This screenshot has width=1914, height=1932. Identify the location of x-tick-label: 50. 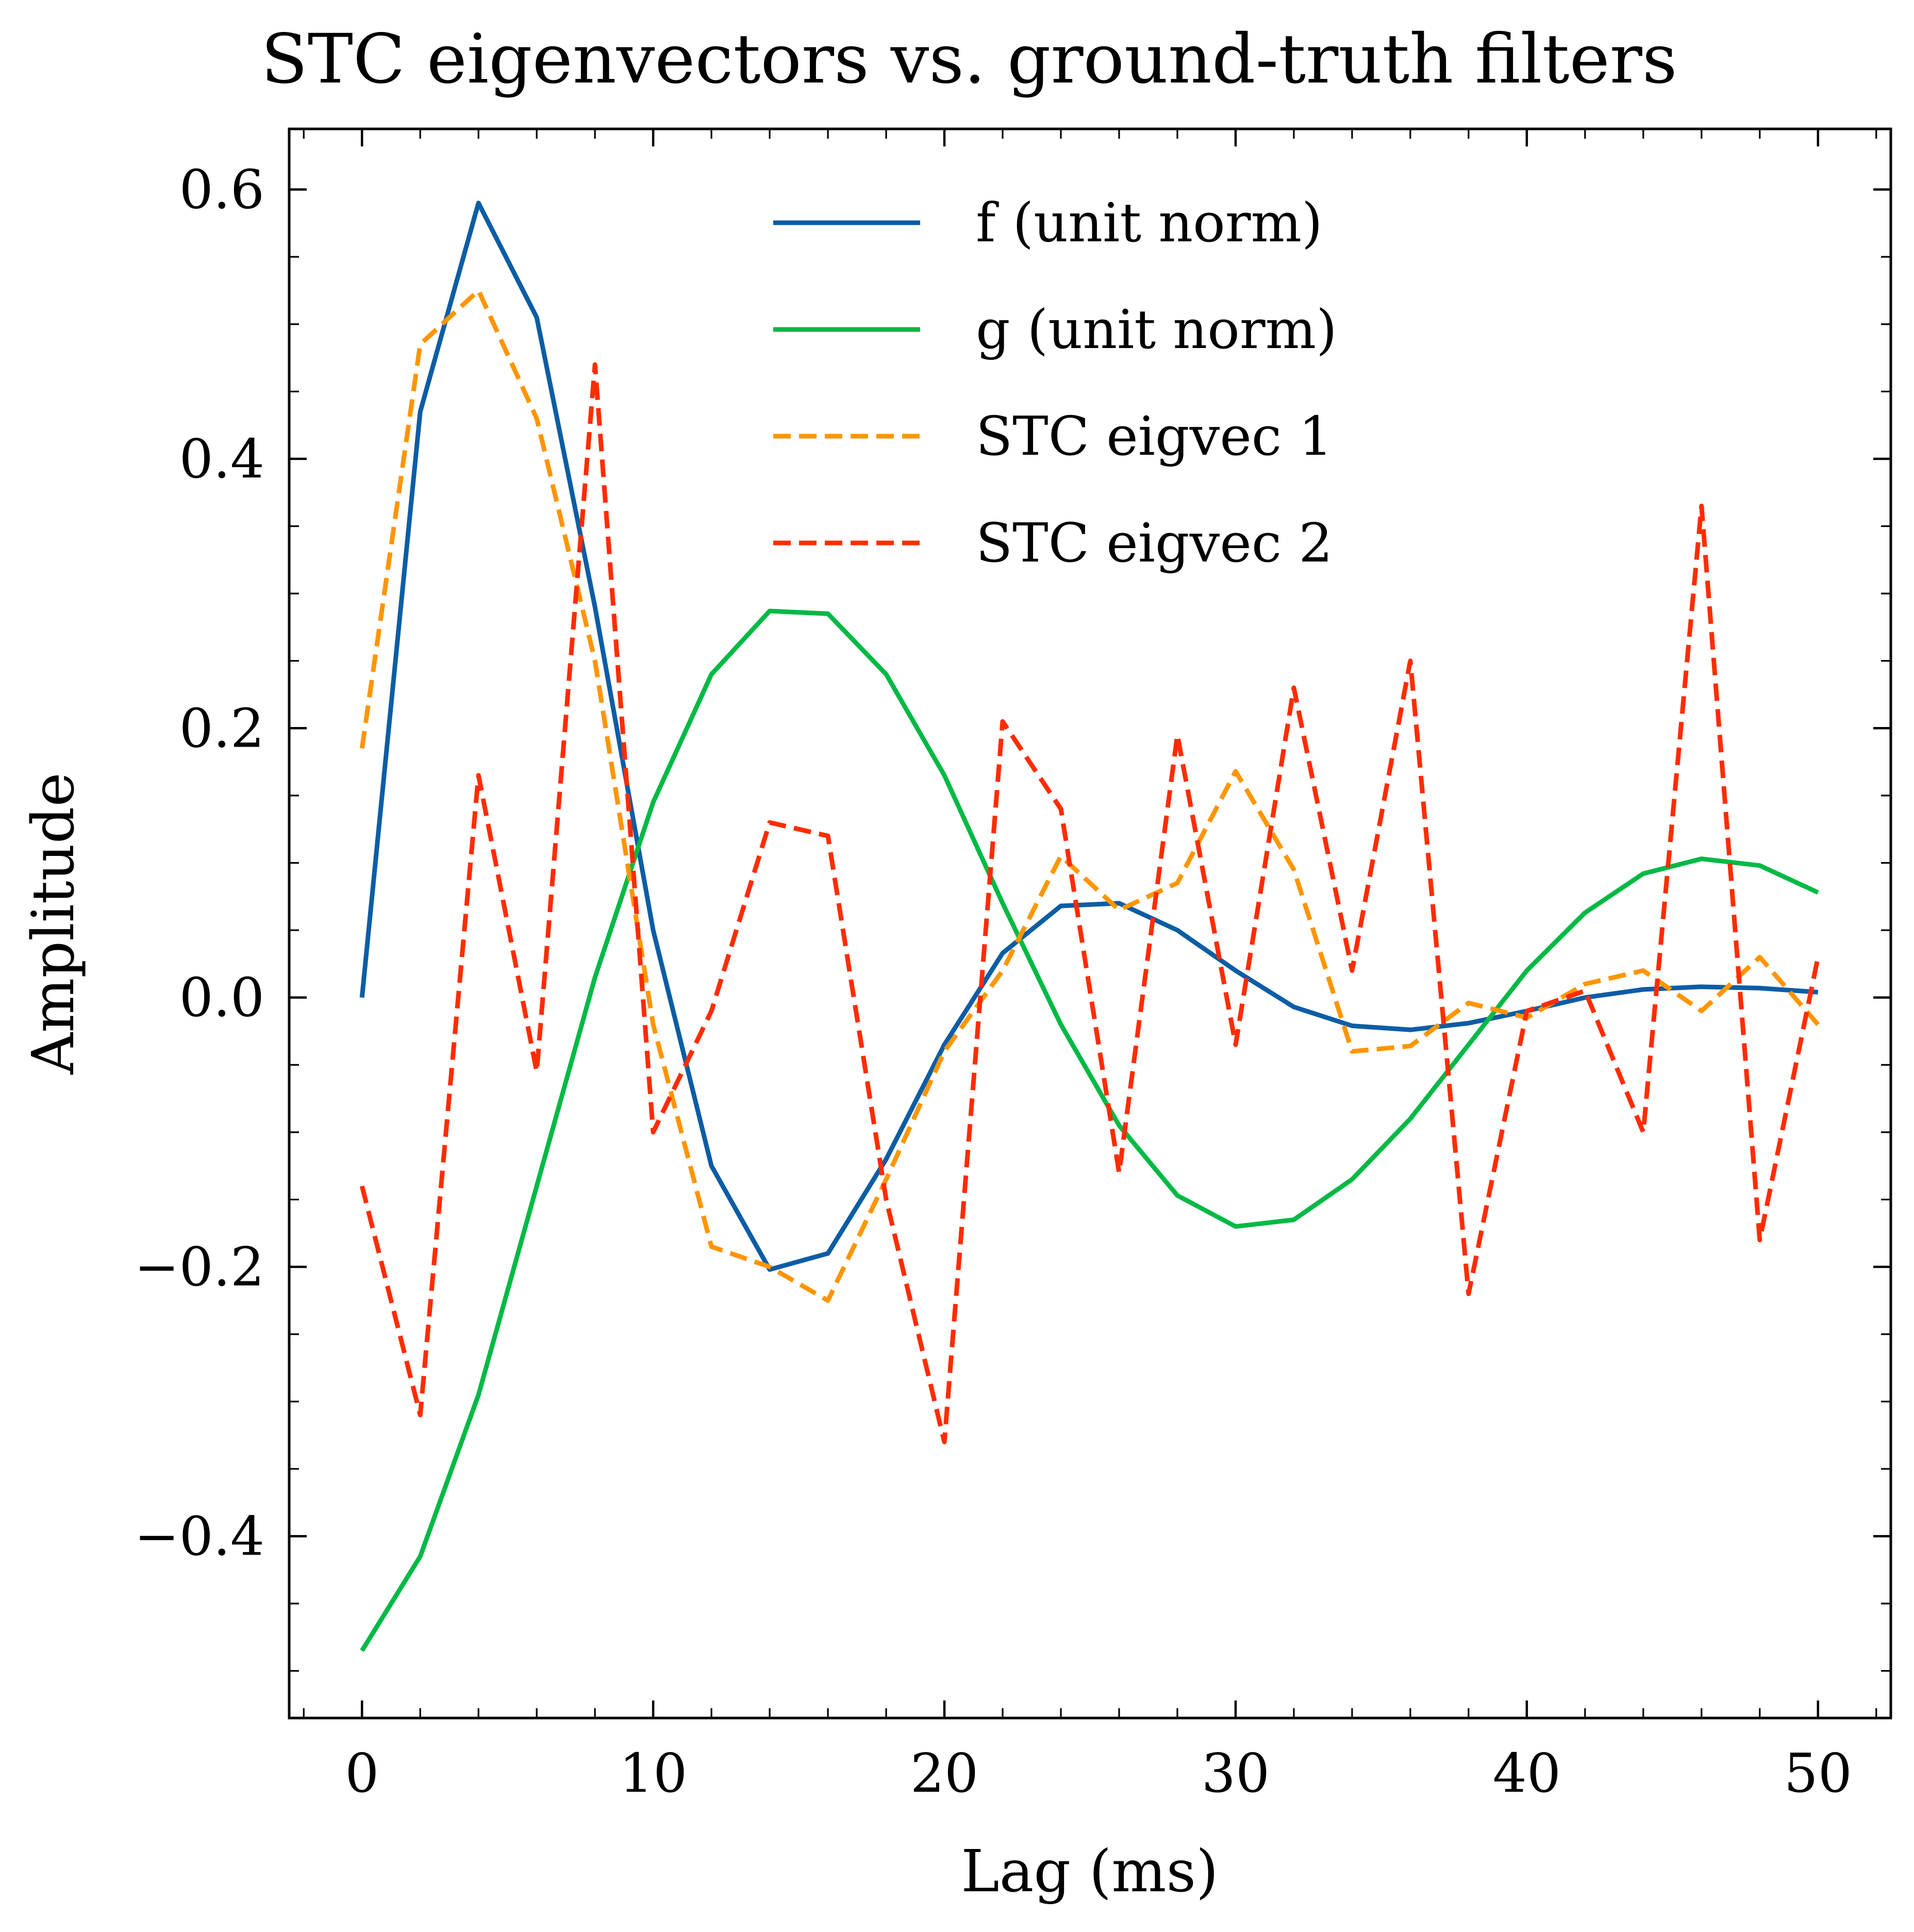
(1818, 1774).